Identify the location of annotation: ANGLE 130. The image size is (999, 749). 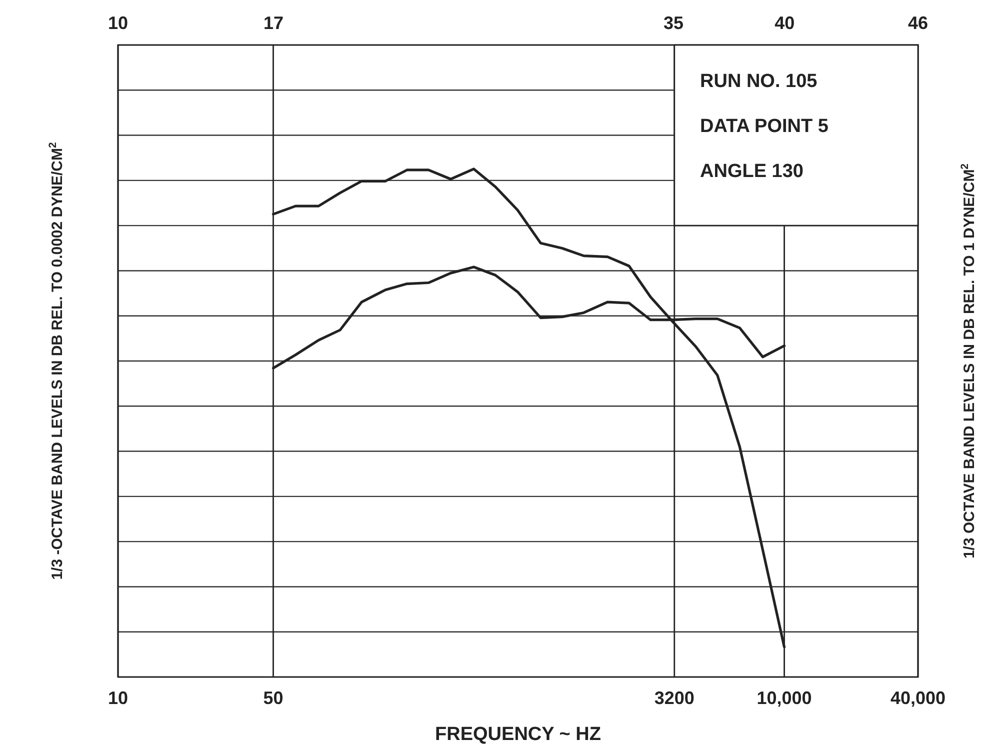
(752, 171).